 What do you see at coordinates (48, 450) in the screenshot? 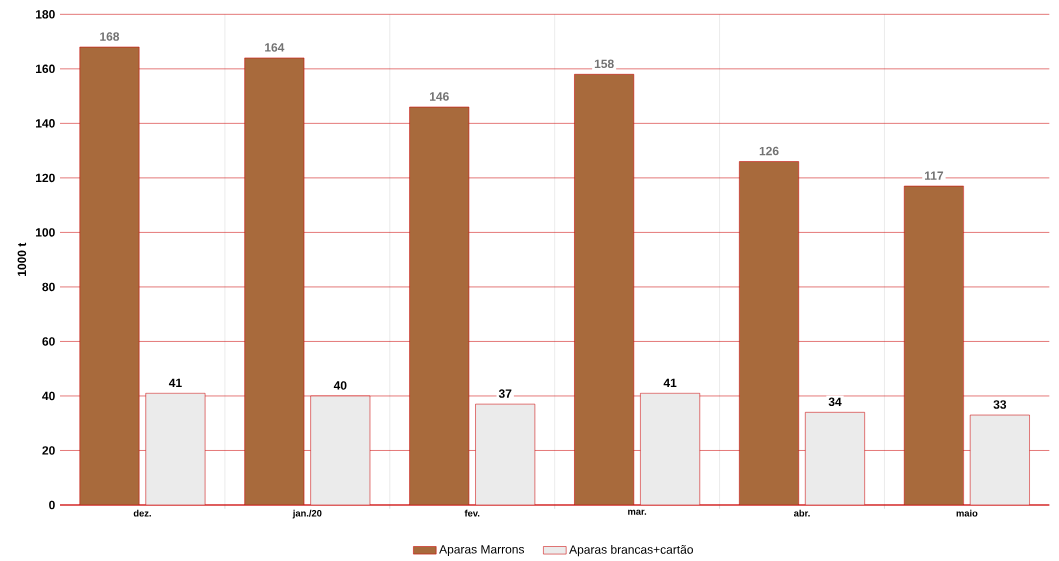
I see `y-tick-label: 20` at bounding box center [48, 450].